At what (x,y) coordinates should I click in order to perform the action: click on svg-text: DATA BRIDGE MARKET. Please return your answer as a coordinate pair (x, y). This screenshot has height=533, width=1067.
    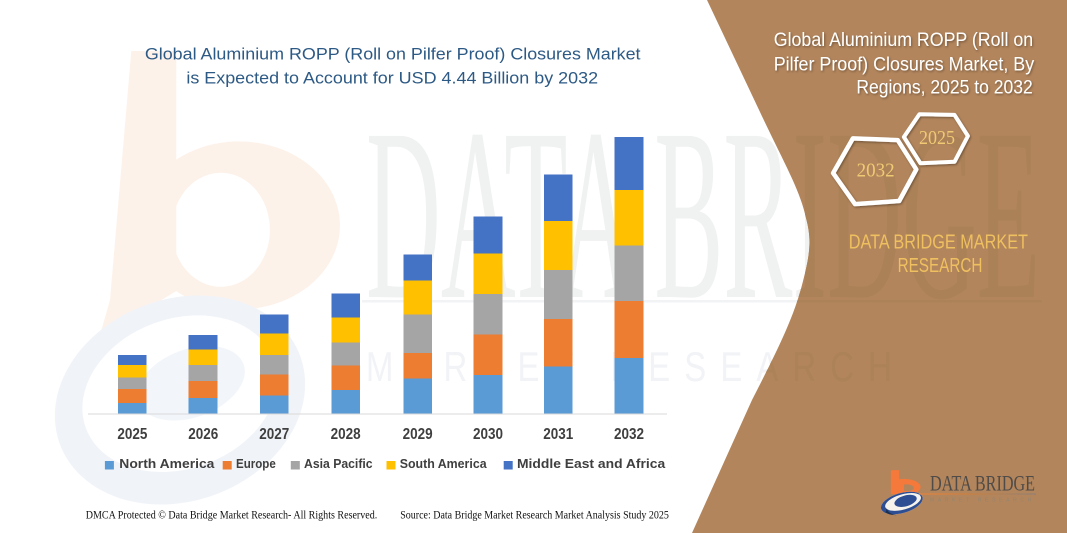
    Looking at the image, I should click on (938, 243).